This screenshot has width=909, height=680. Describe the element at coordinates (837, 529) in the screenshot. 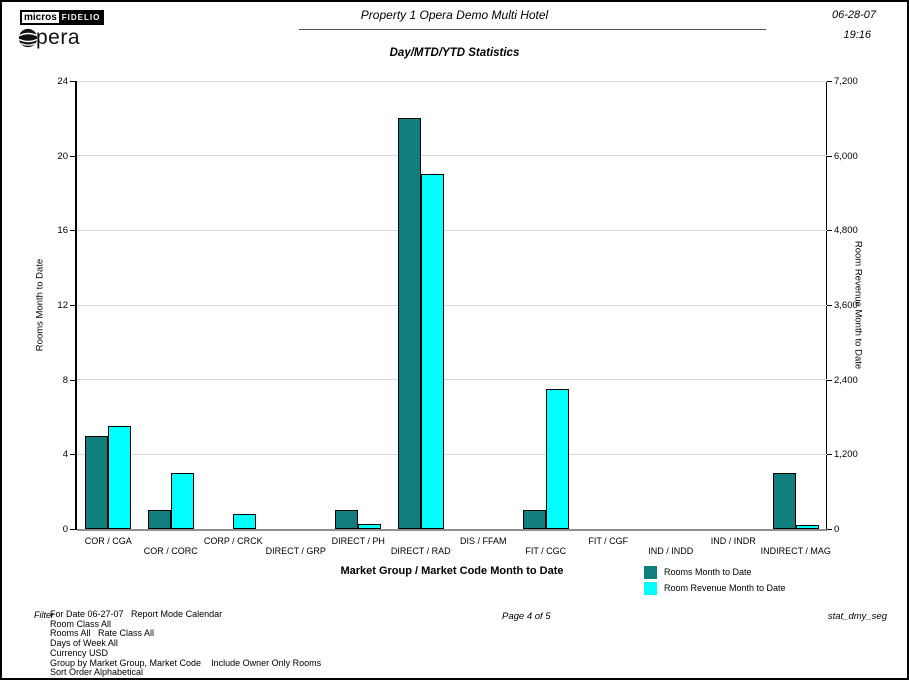

I see `right-axis-tick-label: 0` at that location.